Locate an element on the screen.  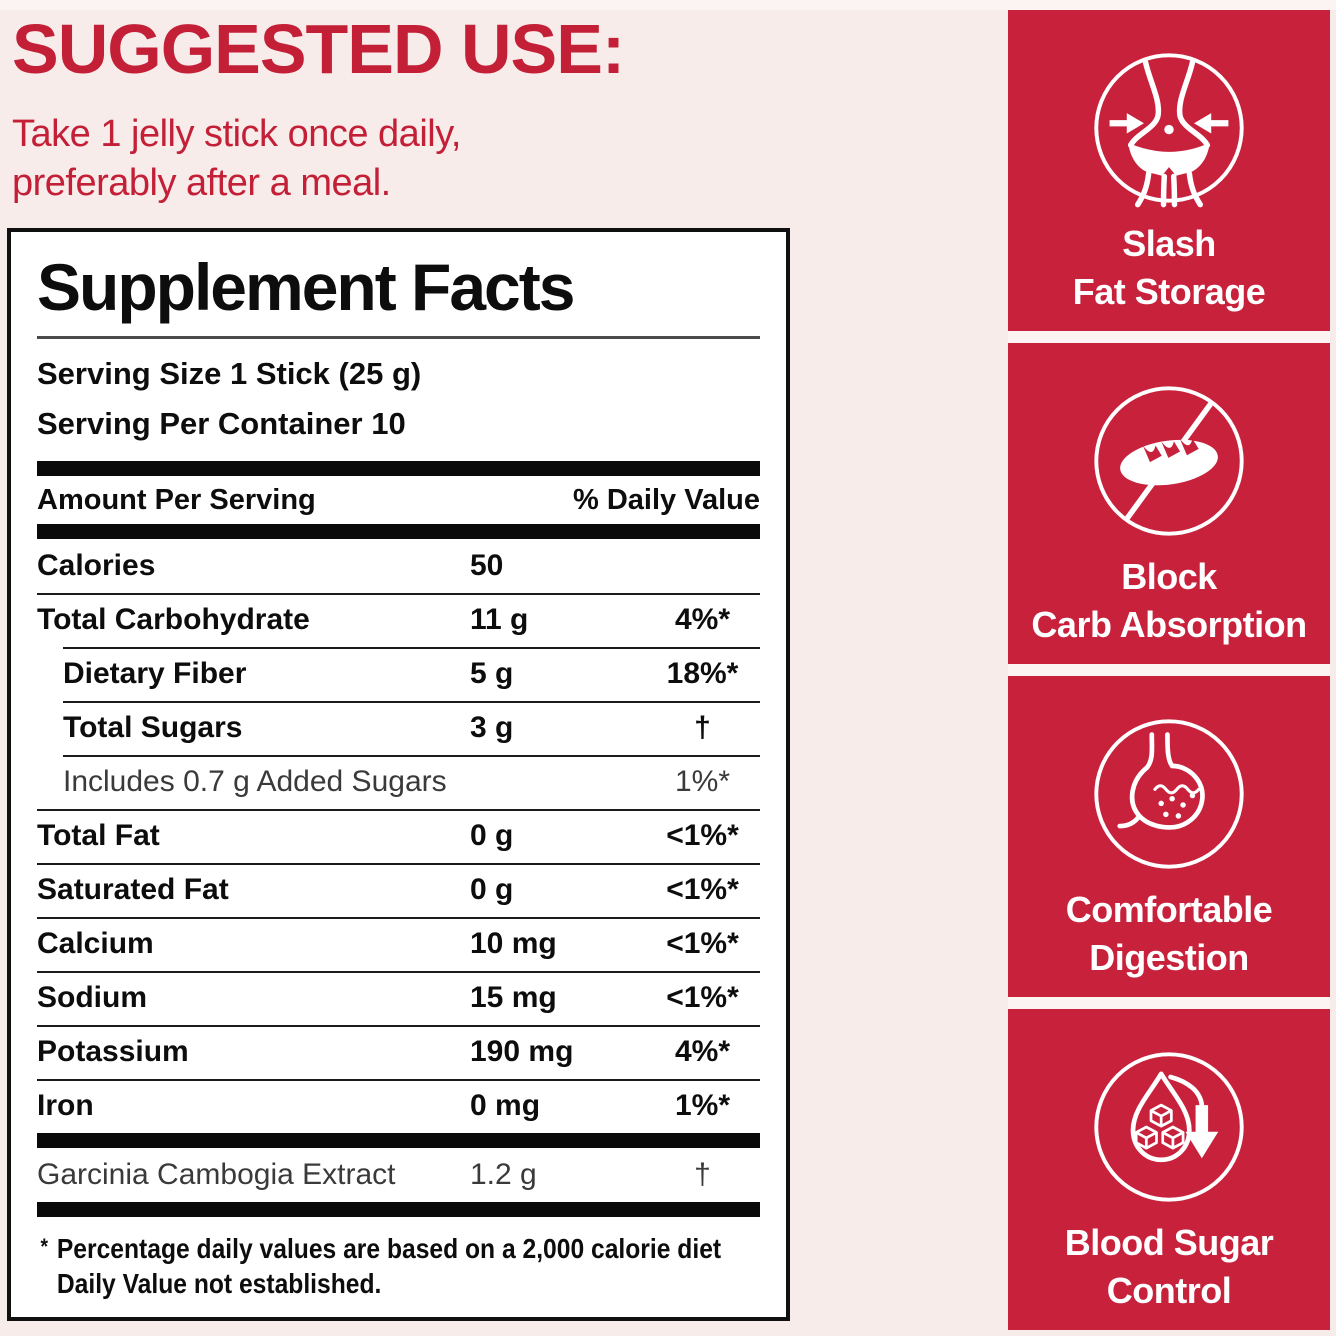
benefit-label: Block Carb Absorption is located at coordinates (1169, 600).